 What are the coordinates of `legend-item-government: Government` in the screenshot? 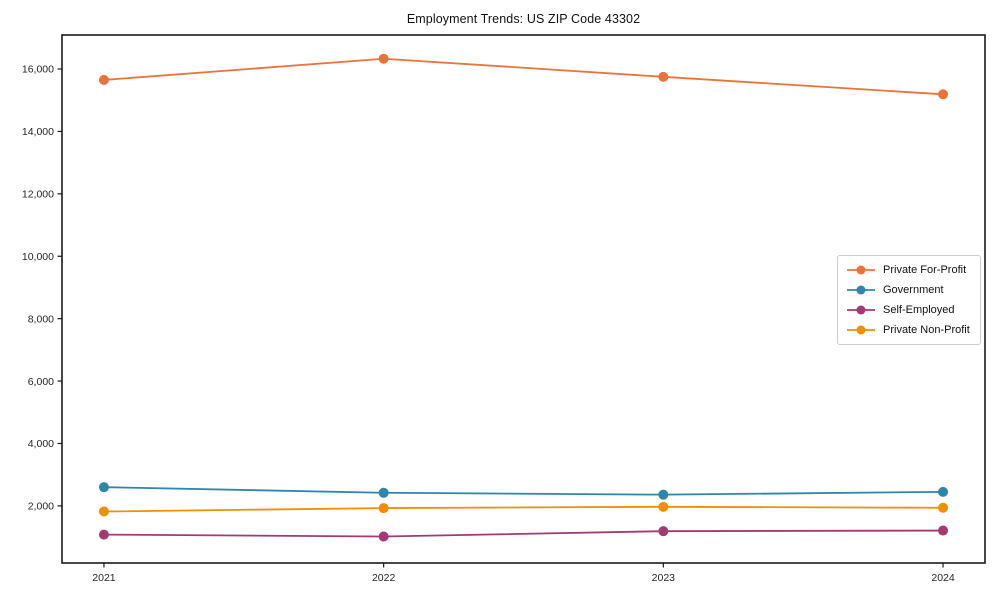 It's located at (908, 290).